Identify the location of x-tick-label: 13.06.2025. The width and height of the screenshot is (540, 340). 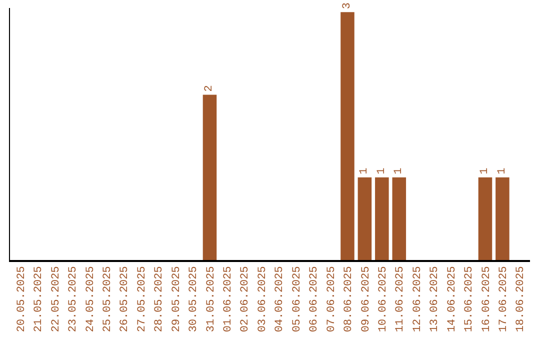
(435, 299).